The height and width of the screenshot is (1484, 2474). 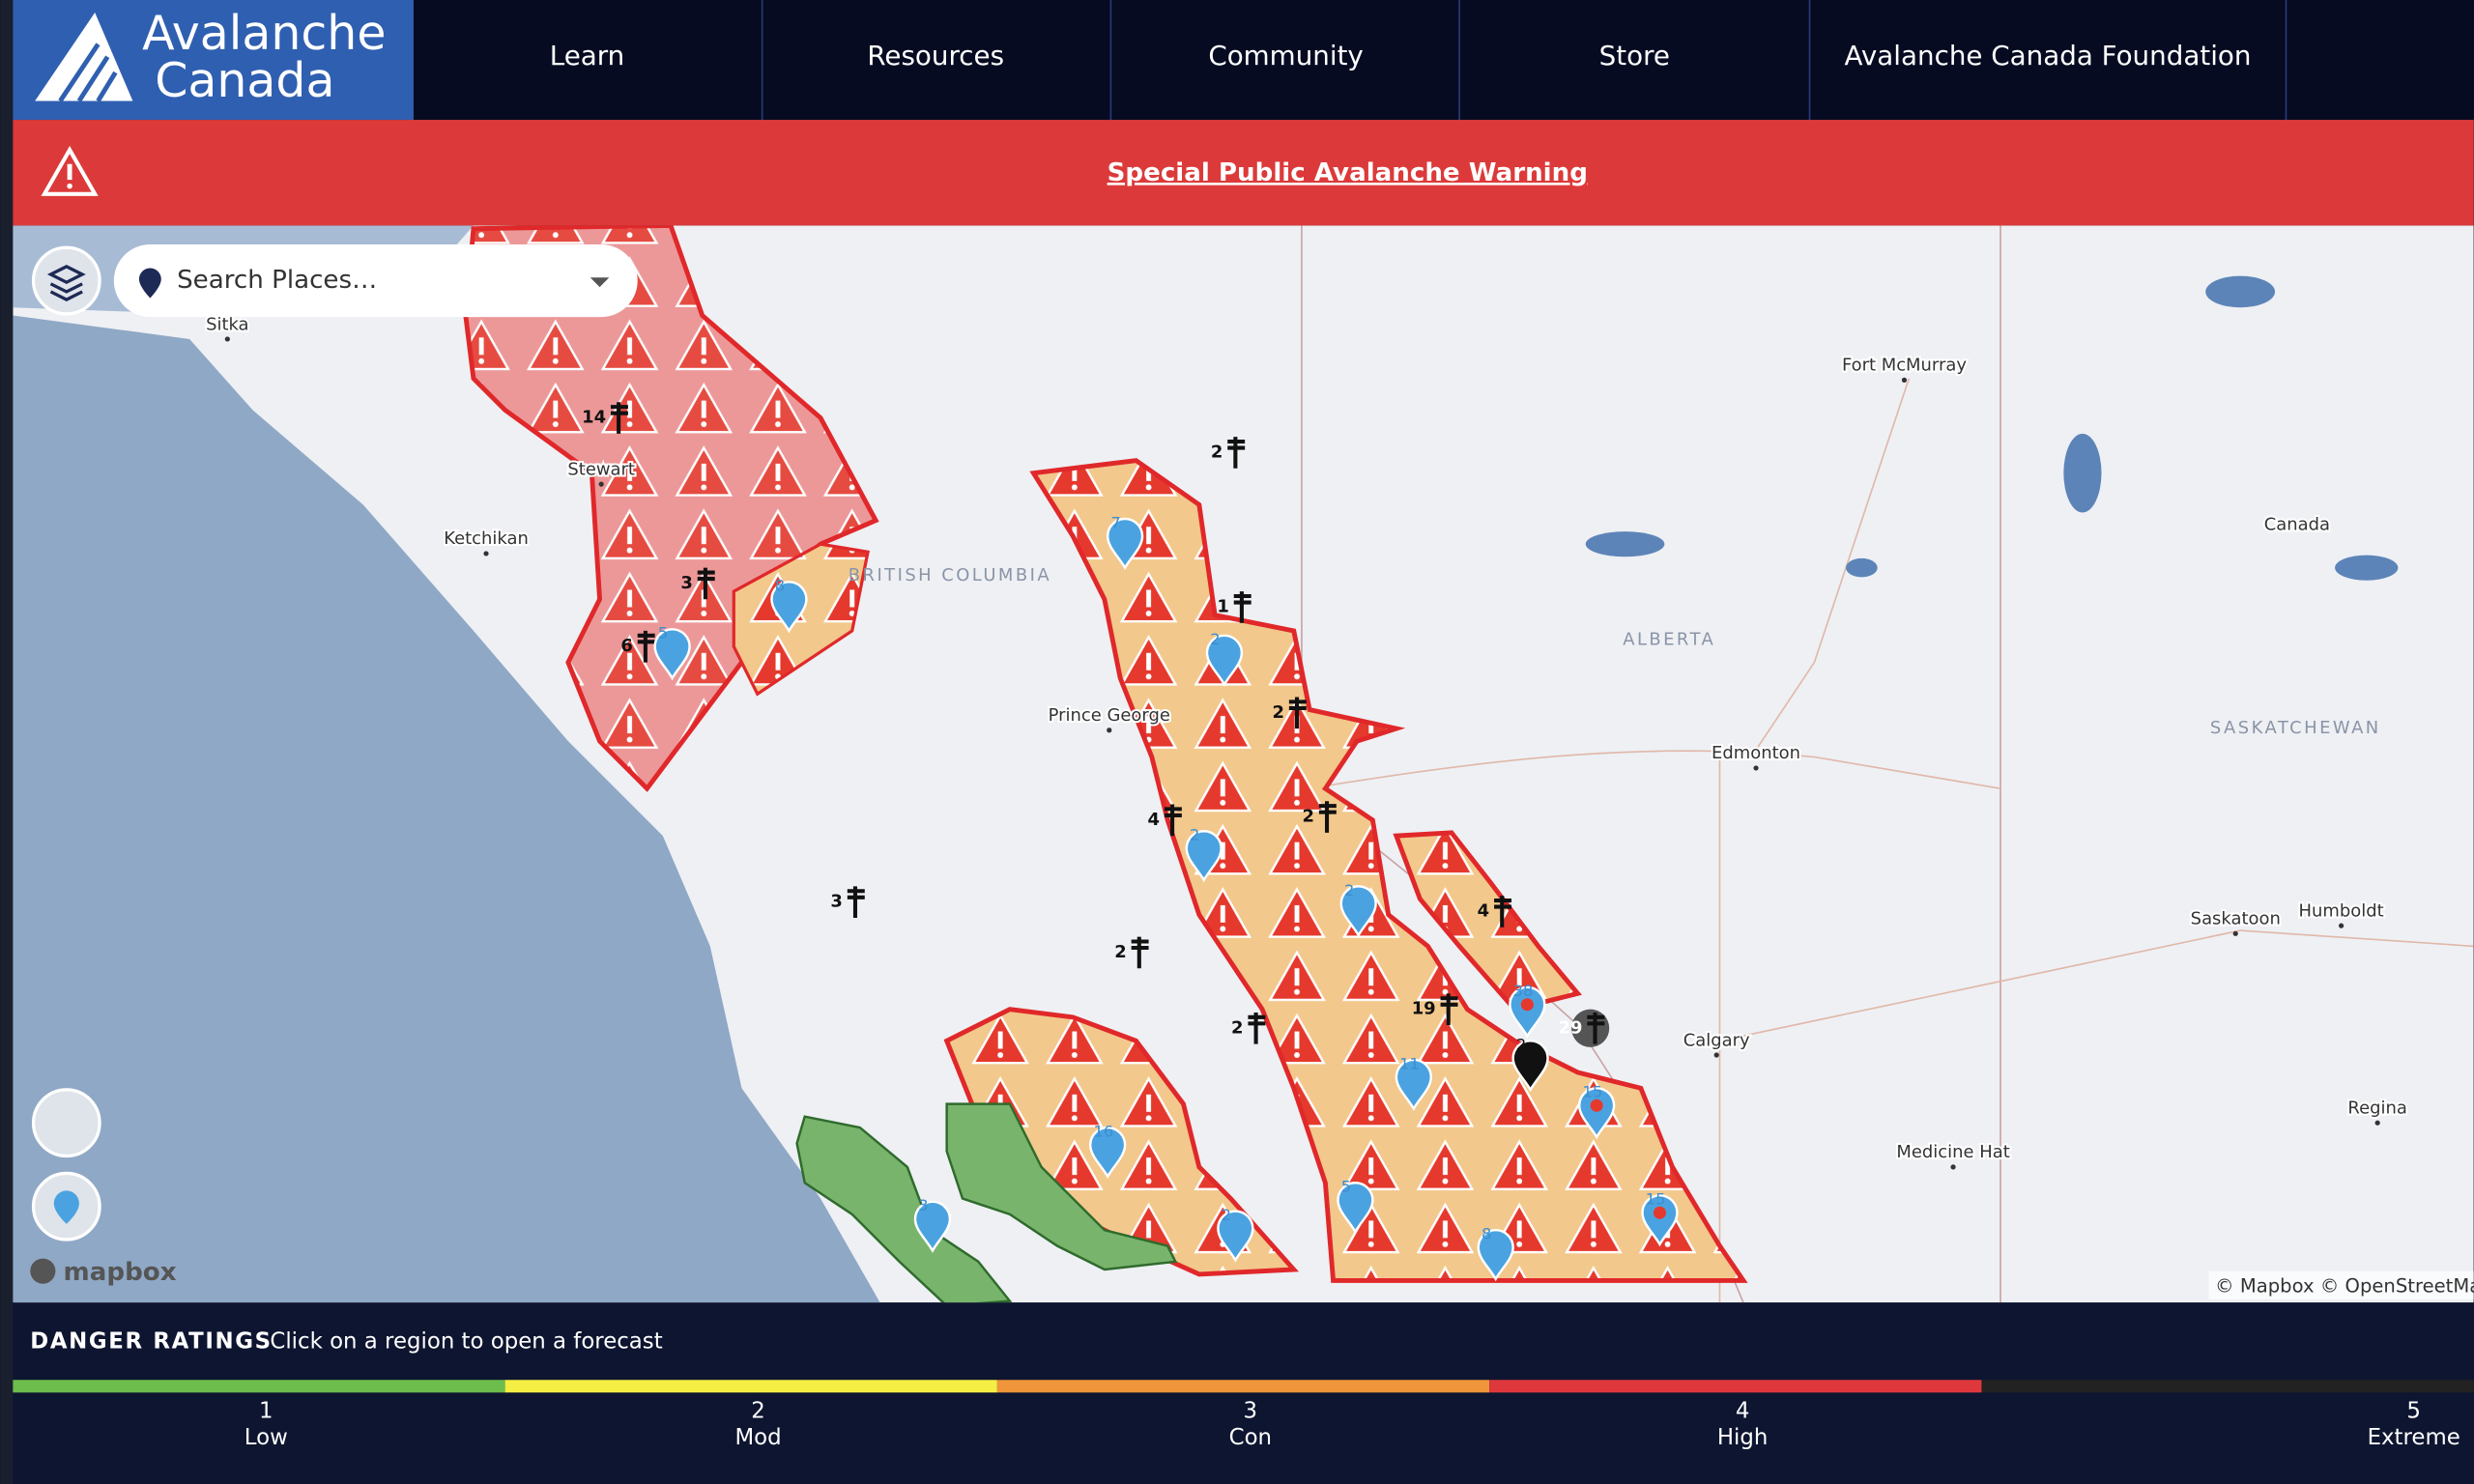 I want to click on station-count: 6, so click(x=626, y=646).